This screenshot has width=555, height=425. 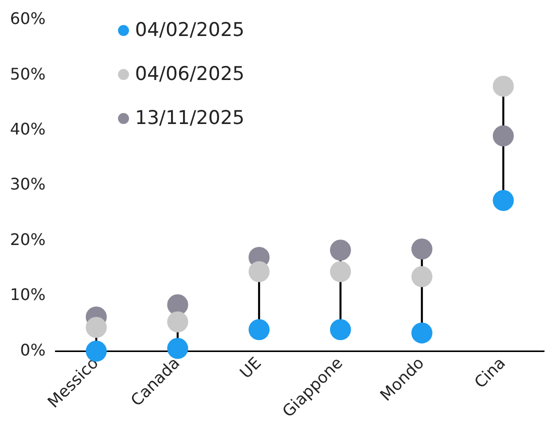 What do you see at coordinates (28, 74) in the screenshot?
I see `y-tick-label: 50%` at bounding box center [28, 74].